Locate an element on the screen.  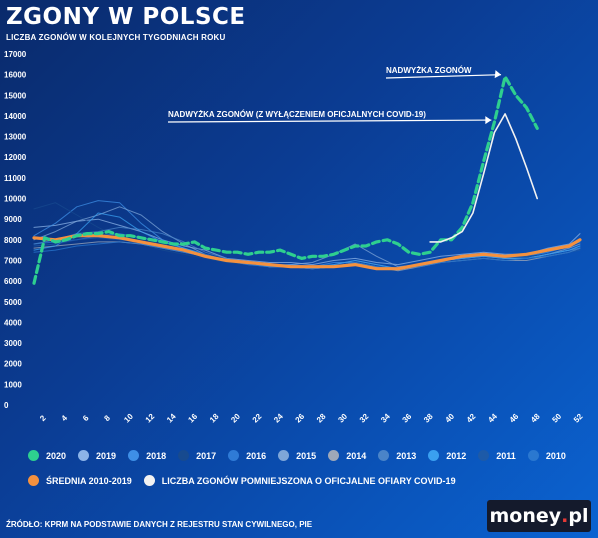
y-tick-label: 14000 is located at coordinates (15, 116).